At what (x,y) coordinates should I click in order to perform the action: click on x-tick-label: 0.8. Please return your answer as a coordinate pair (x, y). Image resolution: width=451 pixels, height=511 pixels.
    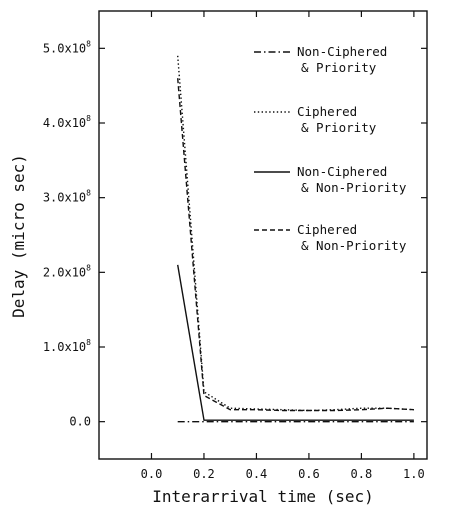
    Looking at the image, I should click on (362, 474).